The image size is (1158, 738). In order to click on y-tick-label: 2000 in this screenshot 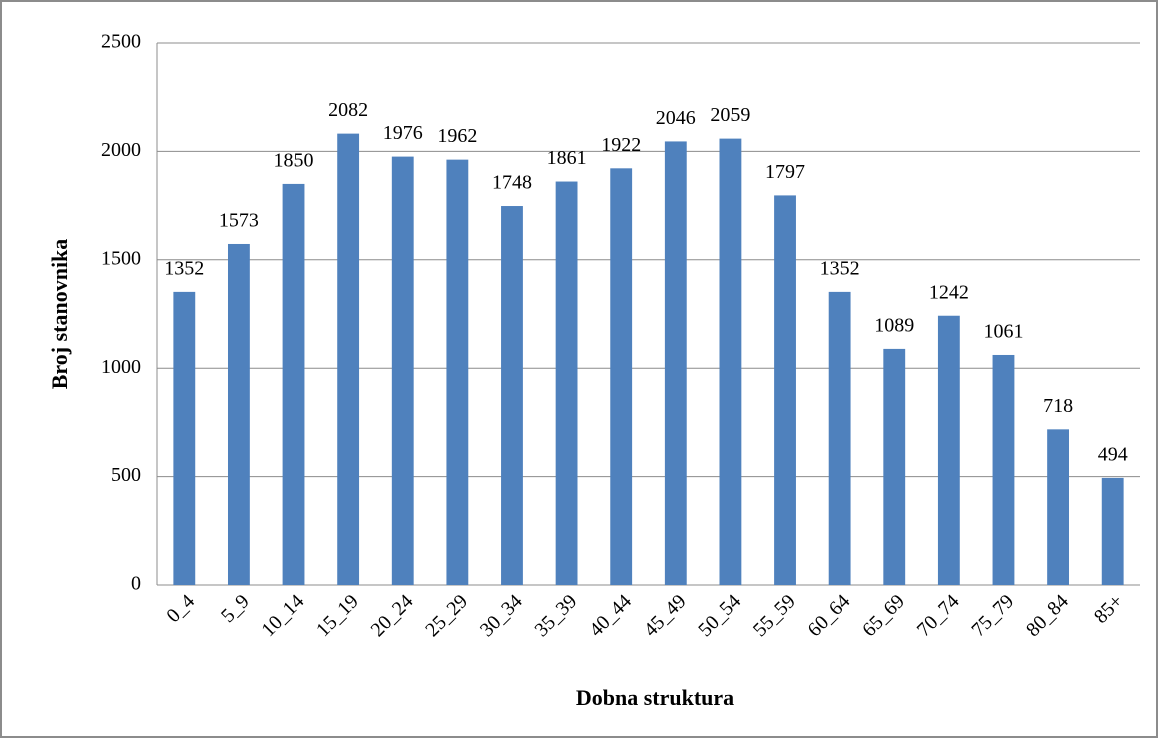, I will do `click(121, 150)`.